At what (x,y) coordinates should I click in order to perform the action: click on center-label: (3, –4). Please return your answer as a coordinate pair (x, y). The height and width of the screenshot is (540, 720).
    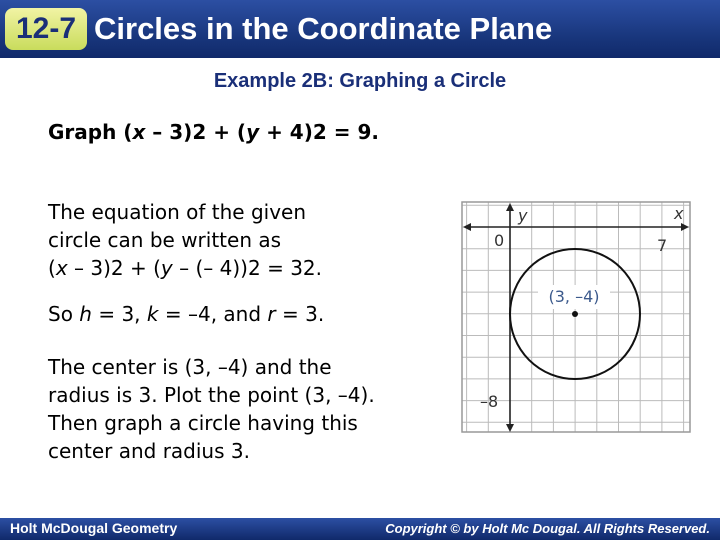
    Looking at the image, I should click on (573, 296).